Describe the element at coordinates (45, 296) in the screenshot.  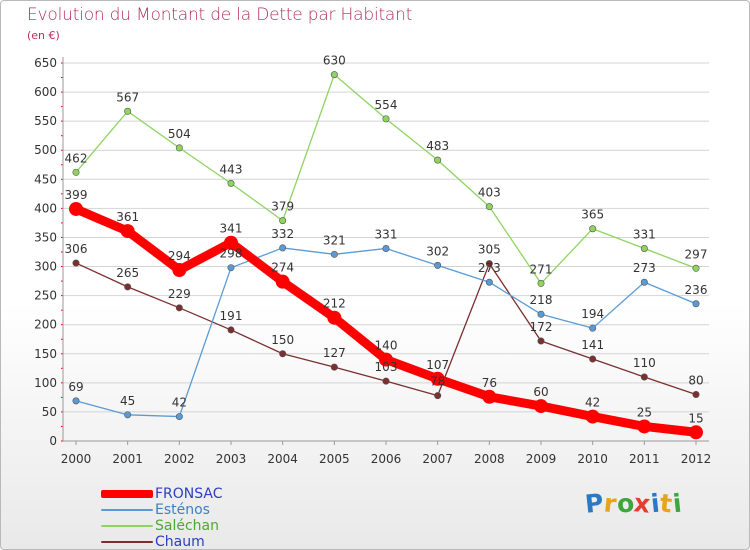
I see `y-tick-label: 250` at that location.